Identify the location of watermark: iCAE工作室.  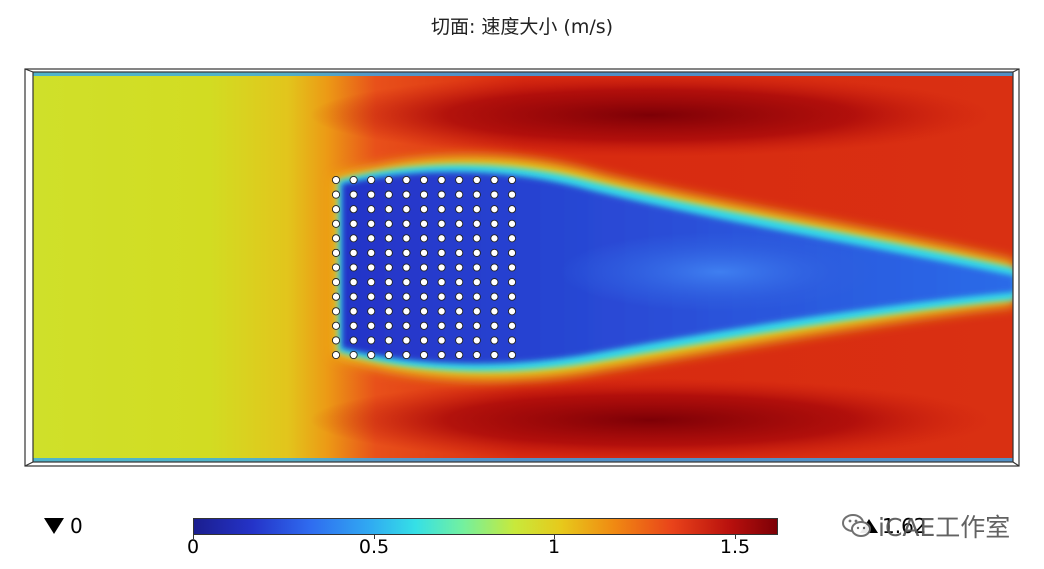
(926, 526).